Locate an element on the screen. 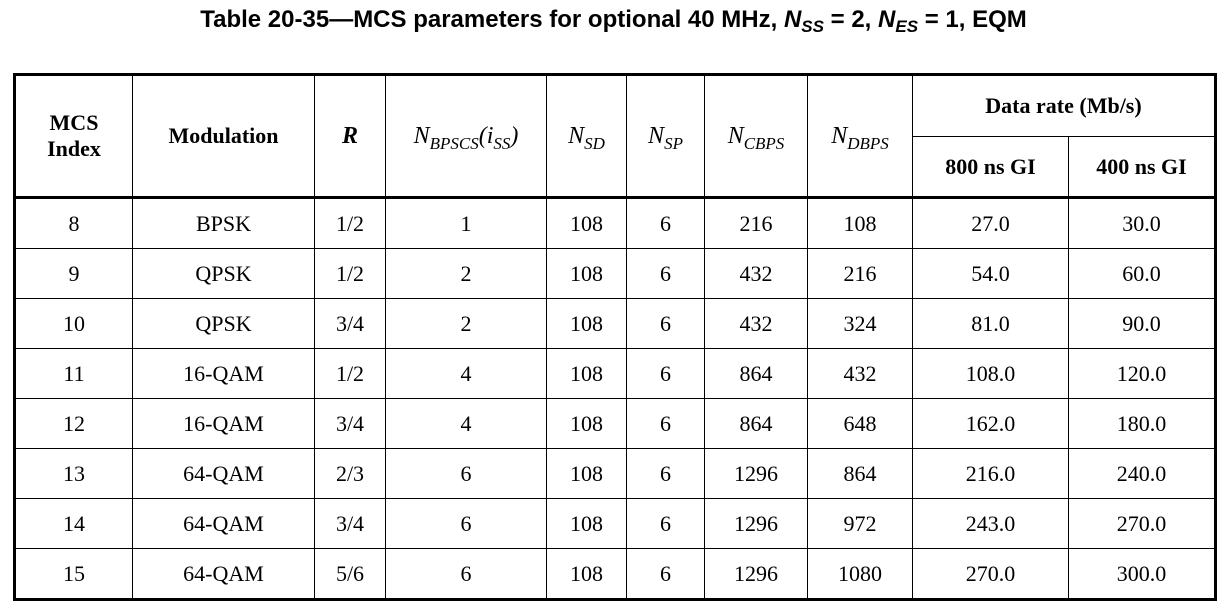 The width and height of the screenshot is (1227, 607). nsd-sub: SD is located at coordinates (594, 143).